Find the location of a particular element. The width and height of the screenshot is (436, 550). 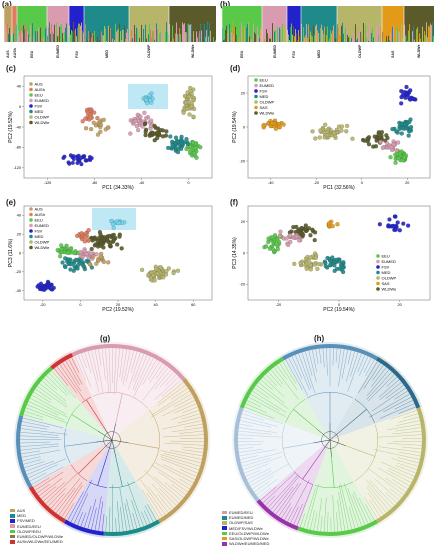

structure-group-label: FSV is located at coordinates (294, 54).